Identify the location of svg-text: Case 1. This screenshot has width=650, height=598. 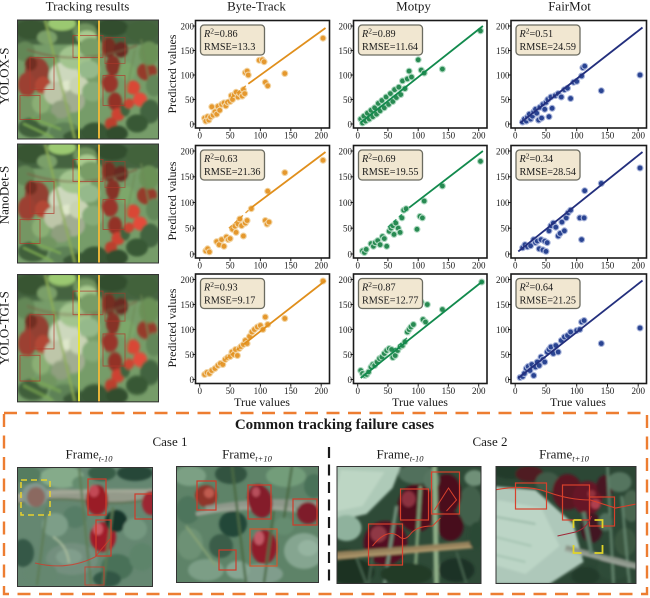
(169, 441).